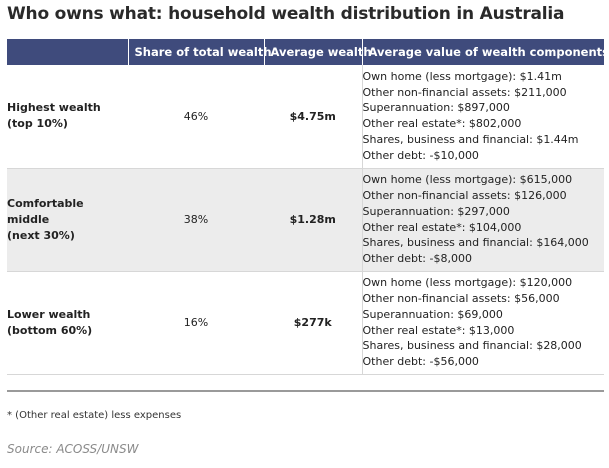 The height and width of the screenshot is (468, 609). What do you see at coordinates (94, 415) in the screenshot?
I see `footnote: * (Other real estate) less expenses` at bounding box center [94, 415].